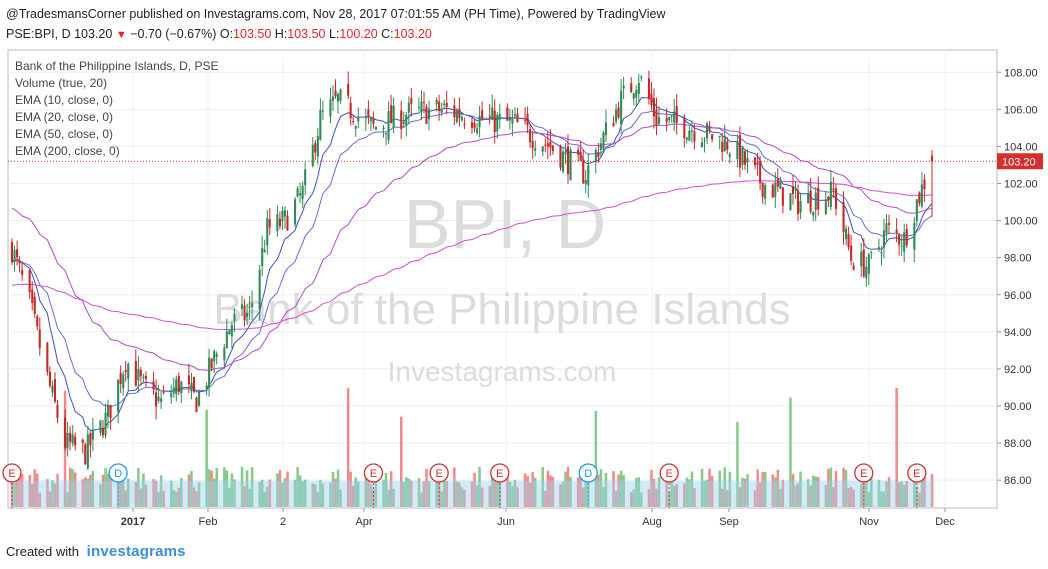 The width and height of the screenshot is (1048, 569). What do you see at coordinates (363, 522) in the screenshot?
I see `x-tick-label: Apr` at bounding box center [363, 522].